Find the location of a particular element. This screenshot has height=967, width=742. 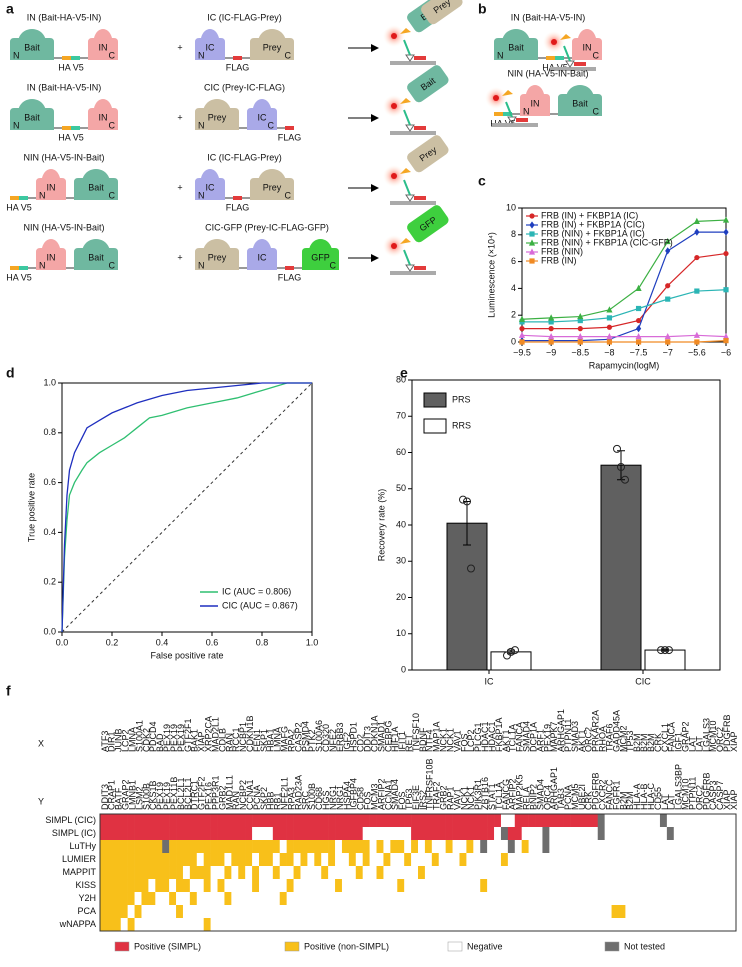

x-tick-label: 0.0 is located at coordinates (62, 642).